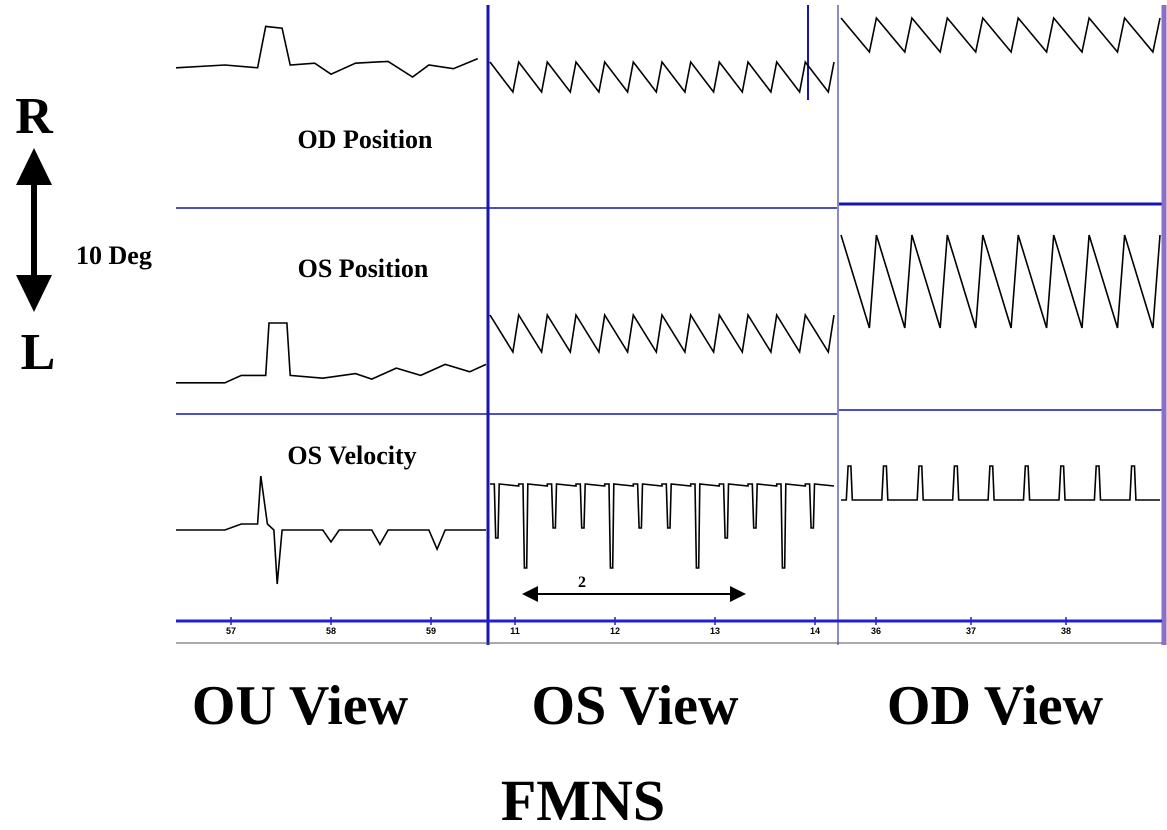  I want to click on figure-title: FMNS, so click(583, 799).